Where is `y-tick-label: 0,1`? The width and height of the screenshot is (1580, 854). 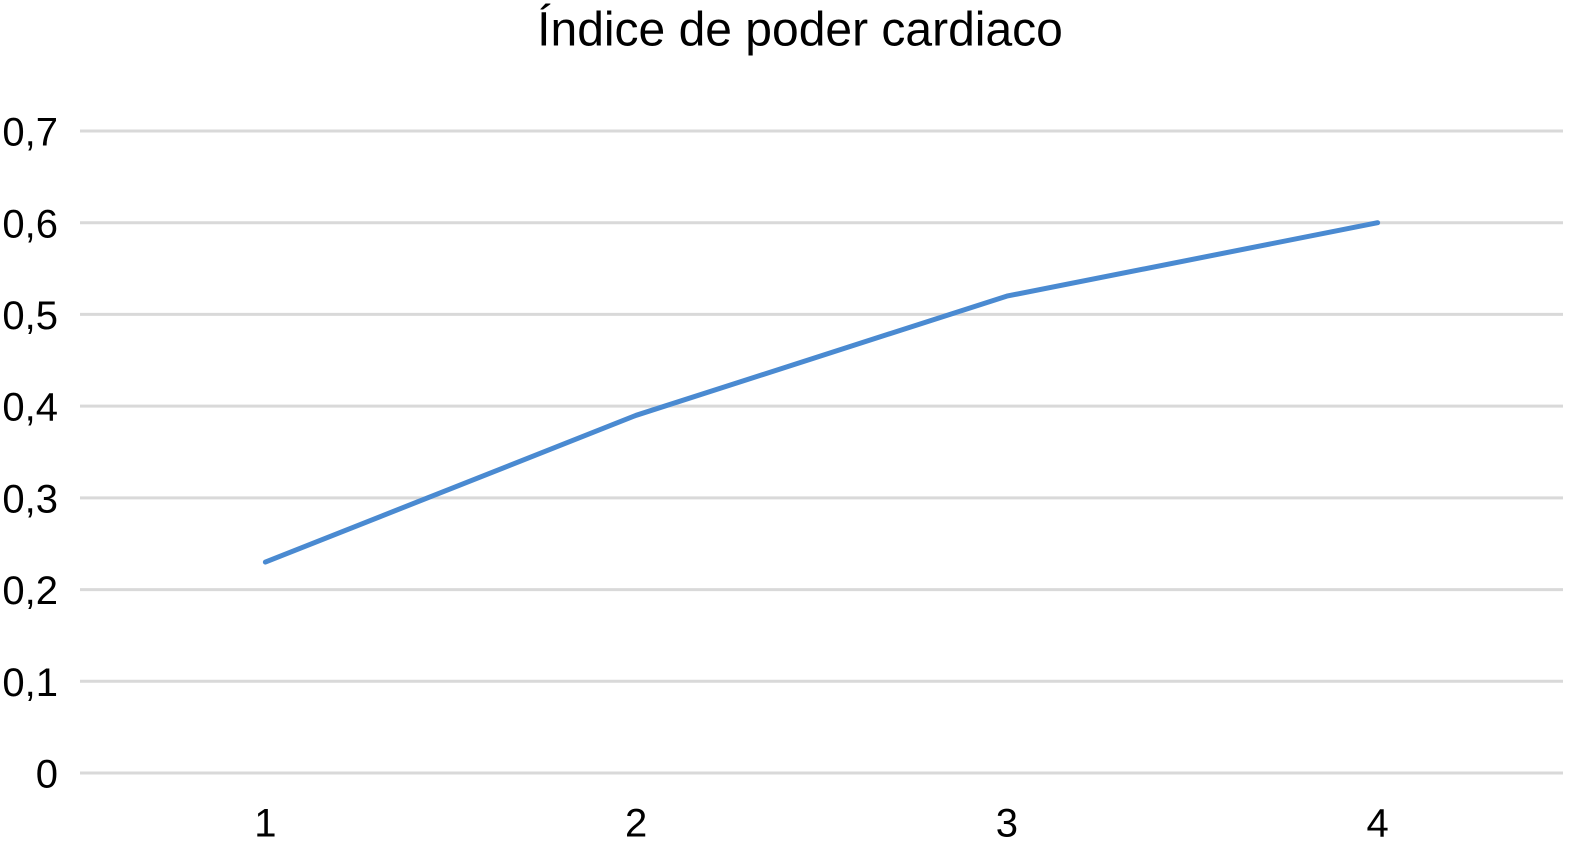 y-tick-label: 0,1 is located at coordinates (30, 683).